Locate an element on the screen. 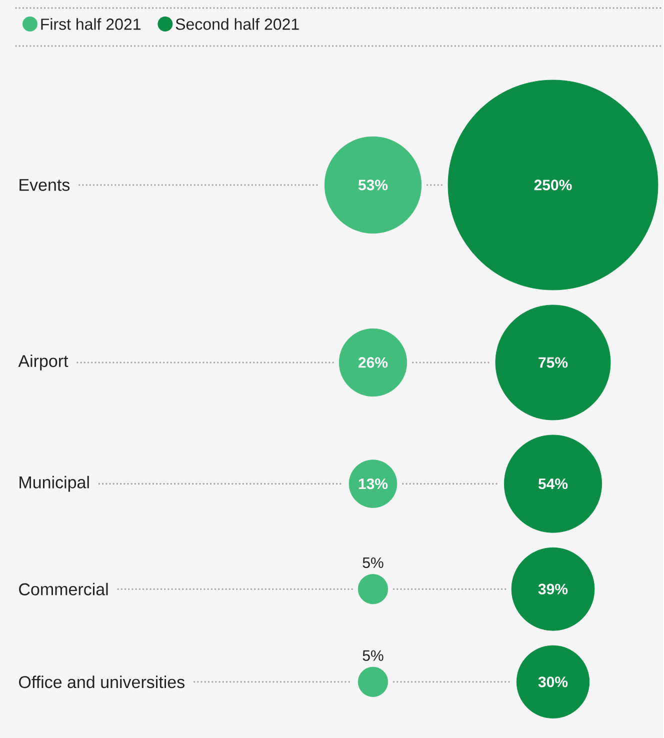 This screenshot has height=738, width=664. category-label: Office and universities is located at coordinates (102, 682).